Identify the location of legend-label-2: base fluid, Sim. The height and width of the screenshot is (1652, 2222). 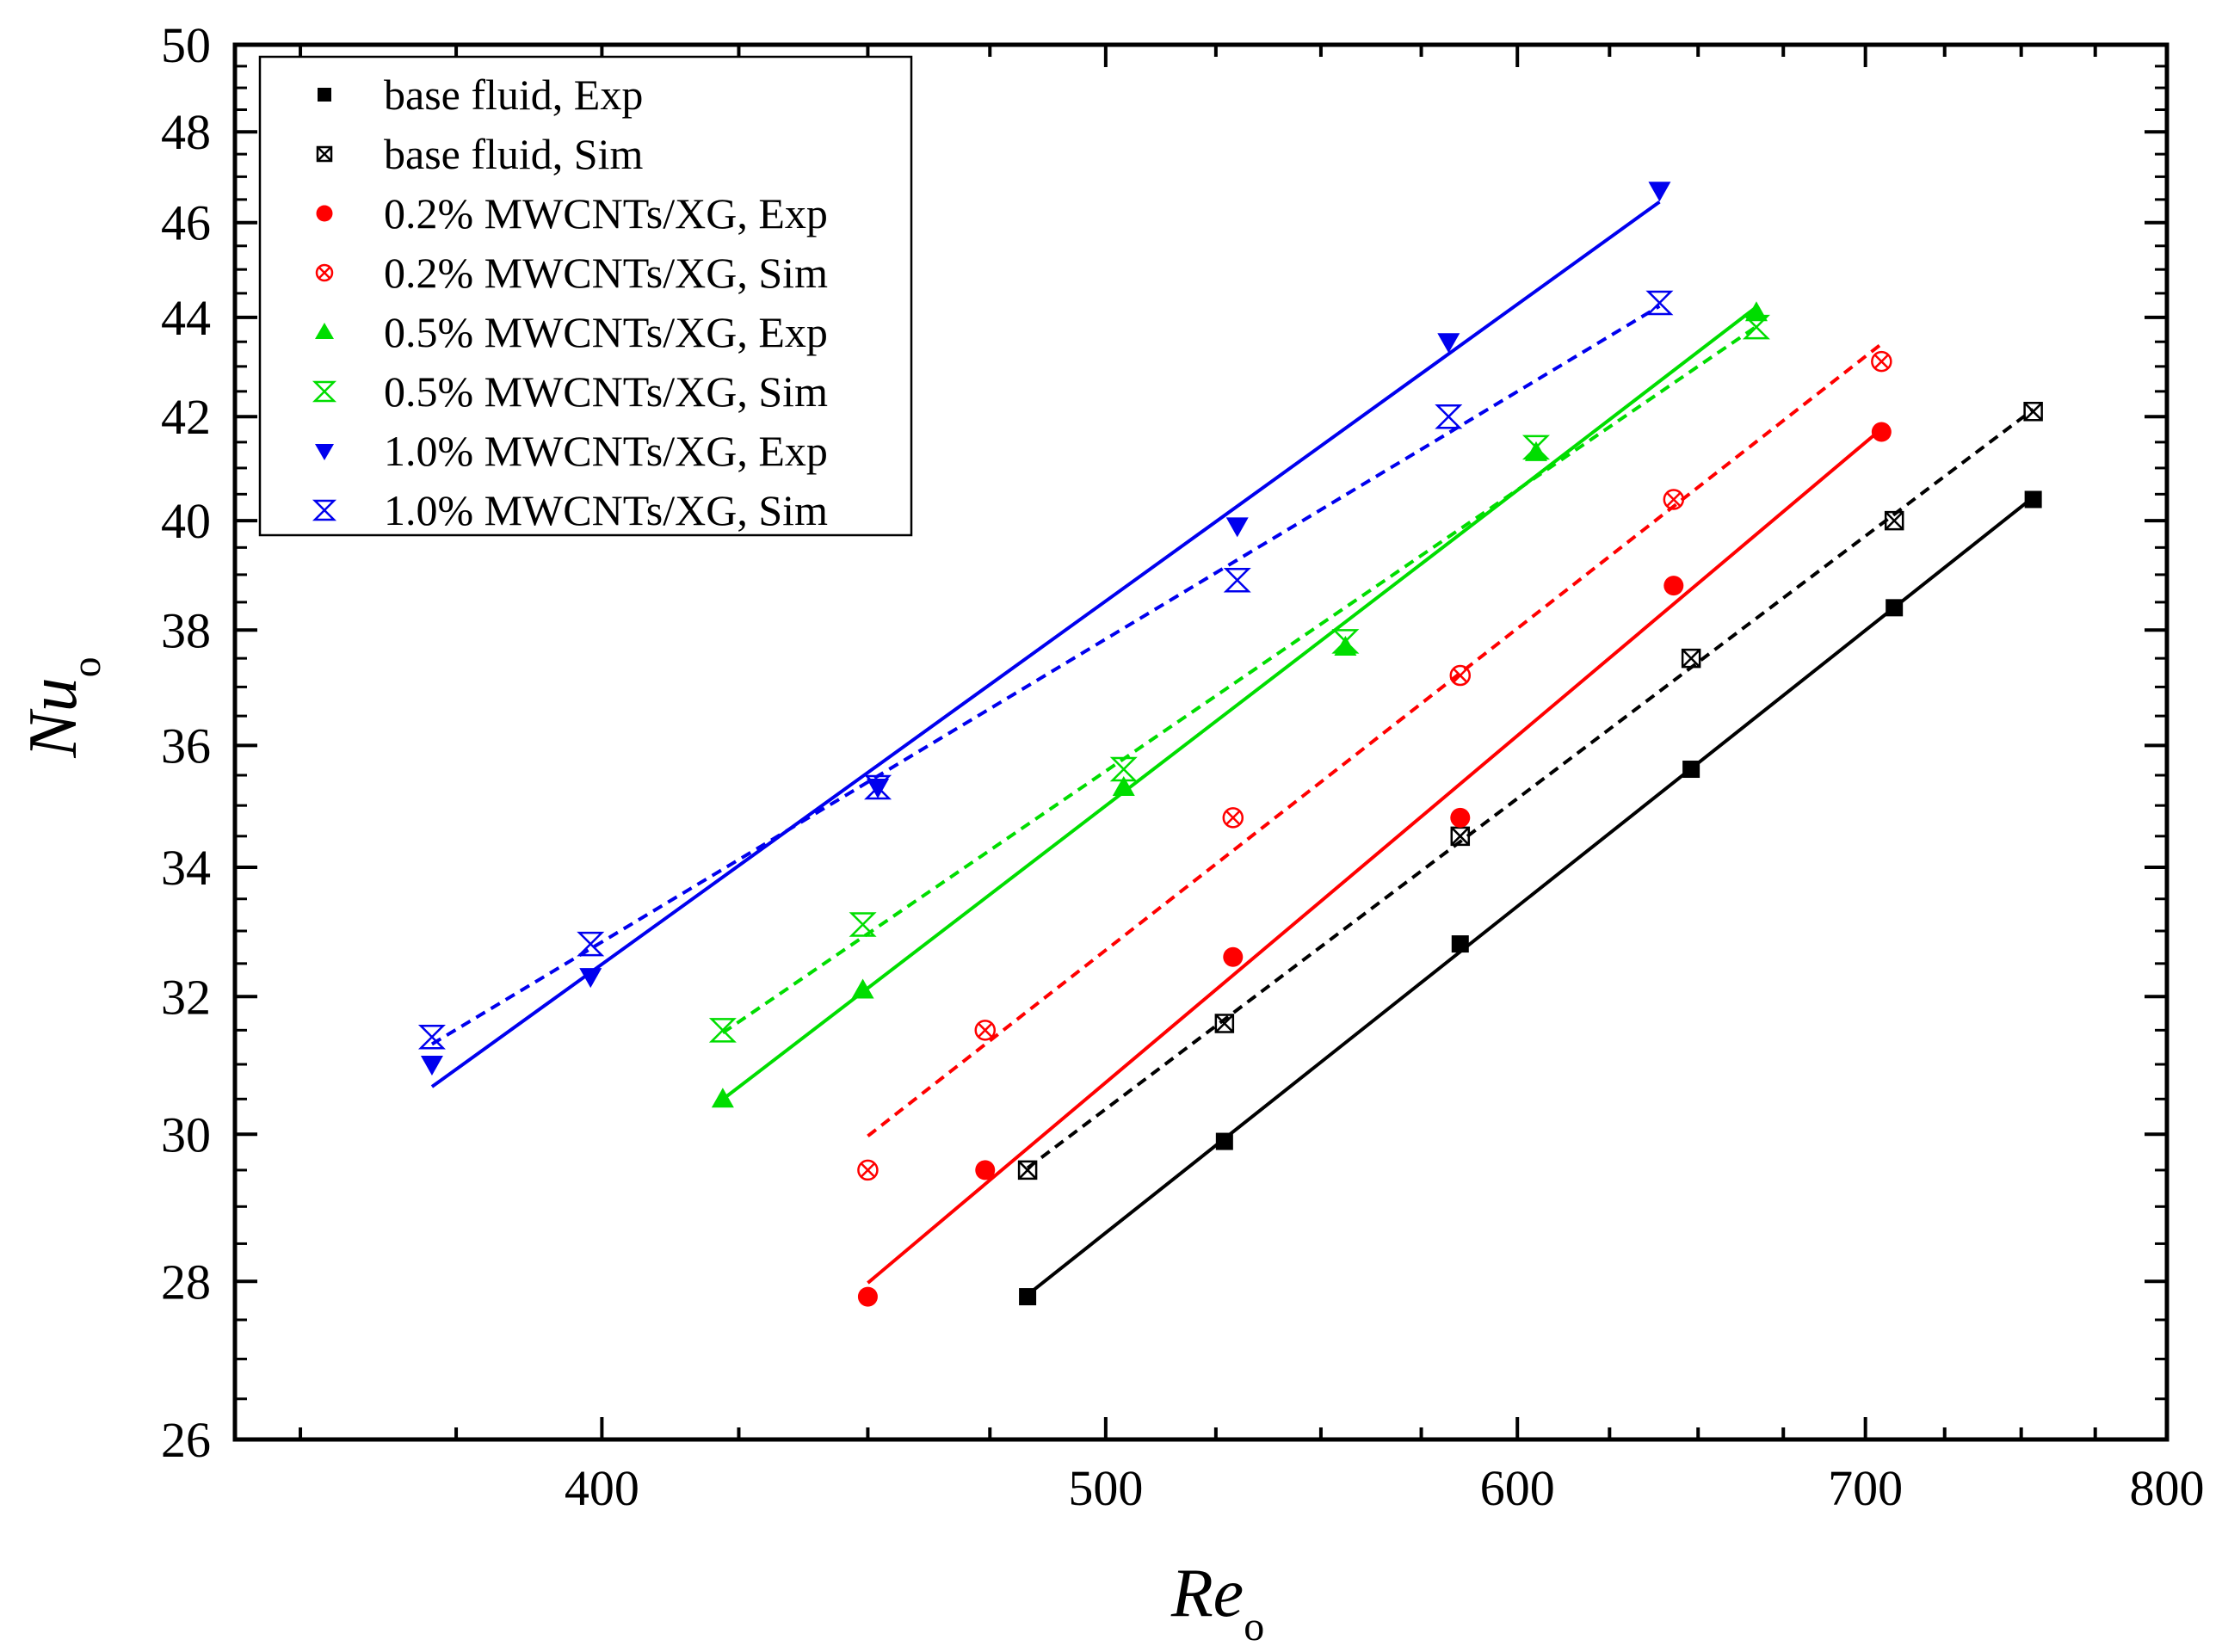
(514, 154).